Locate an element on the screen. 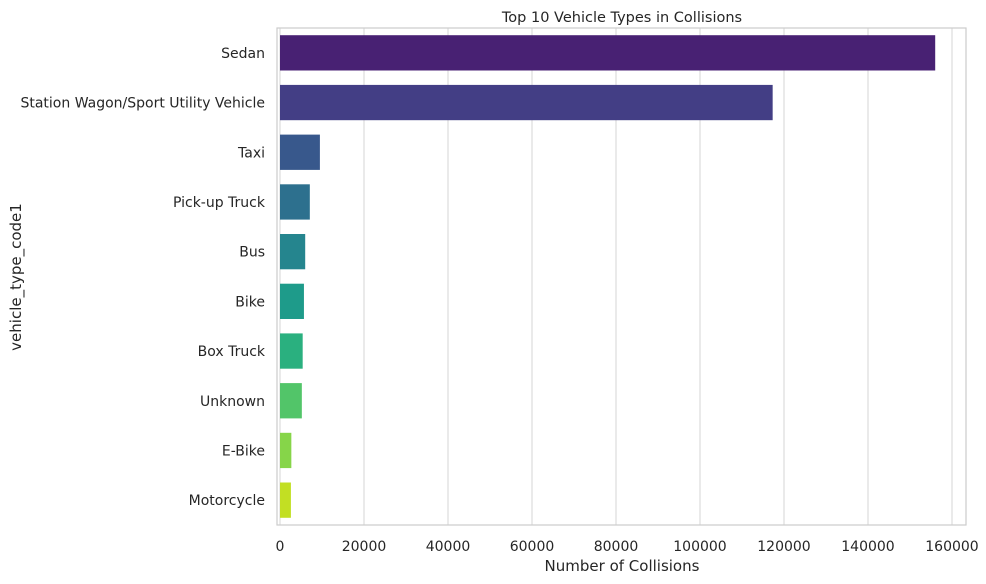 This screenshot has height=584, width=986. x-tick-label: 0 is located at coordinates (280, 547).